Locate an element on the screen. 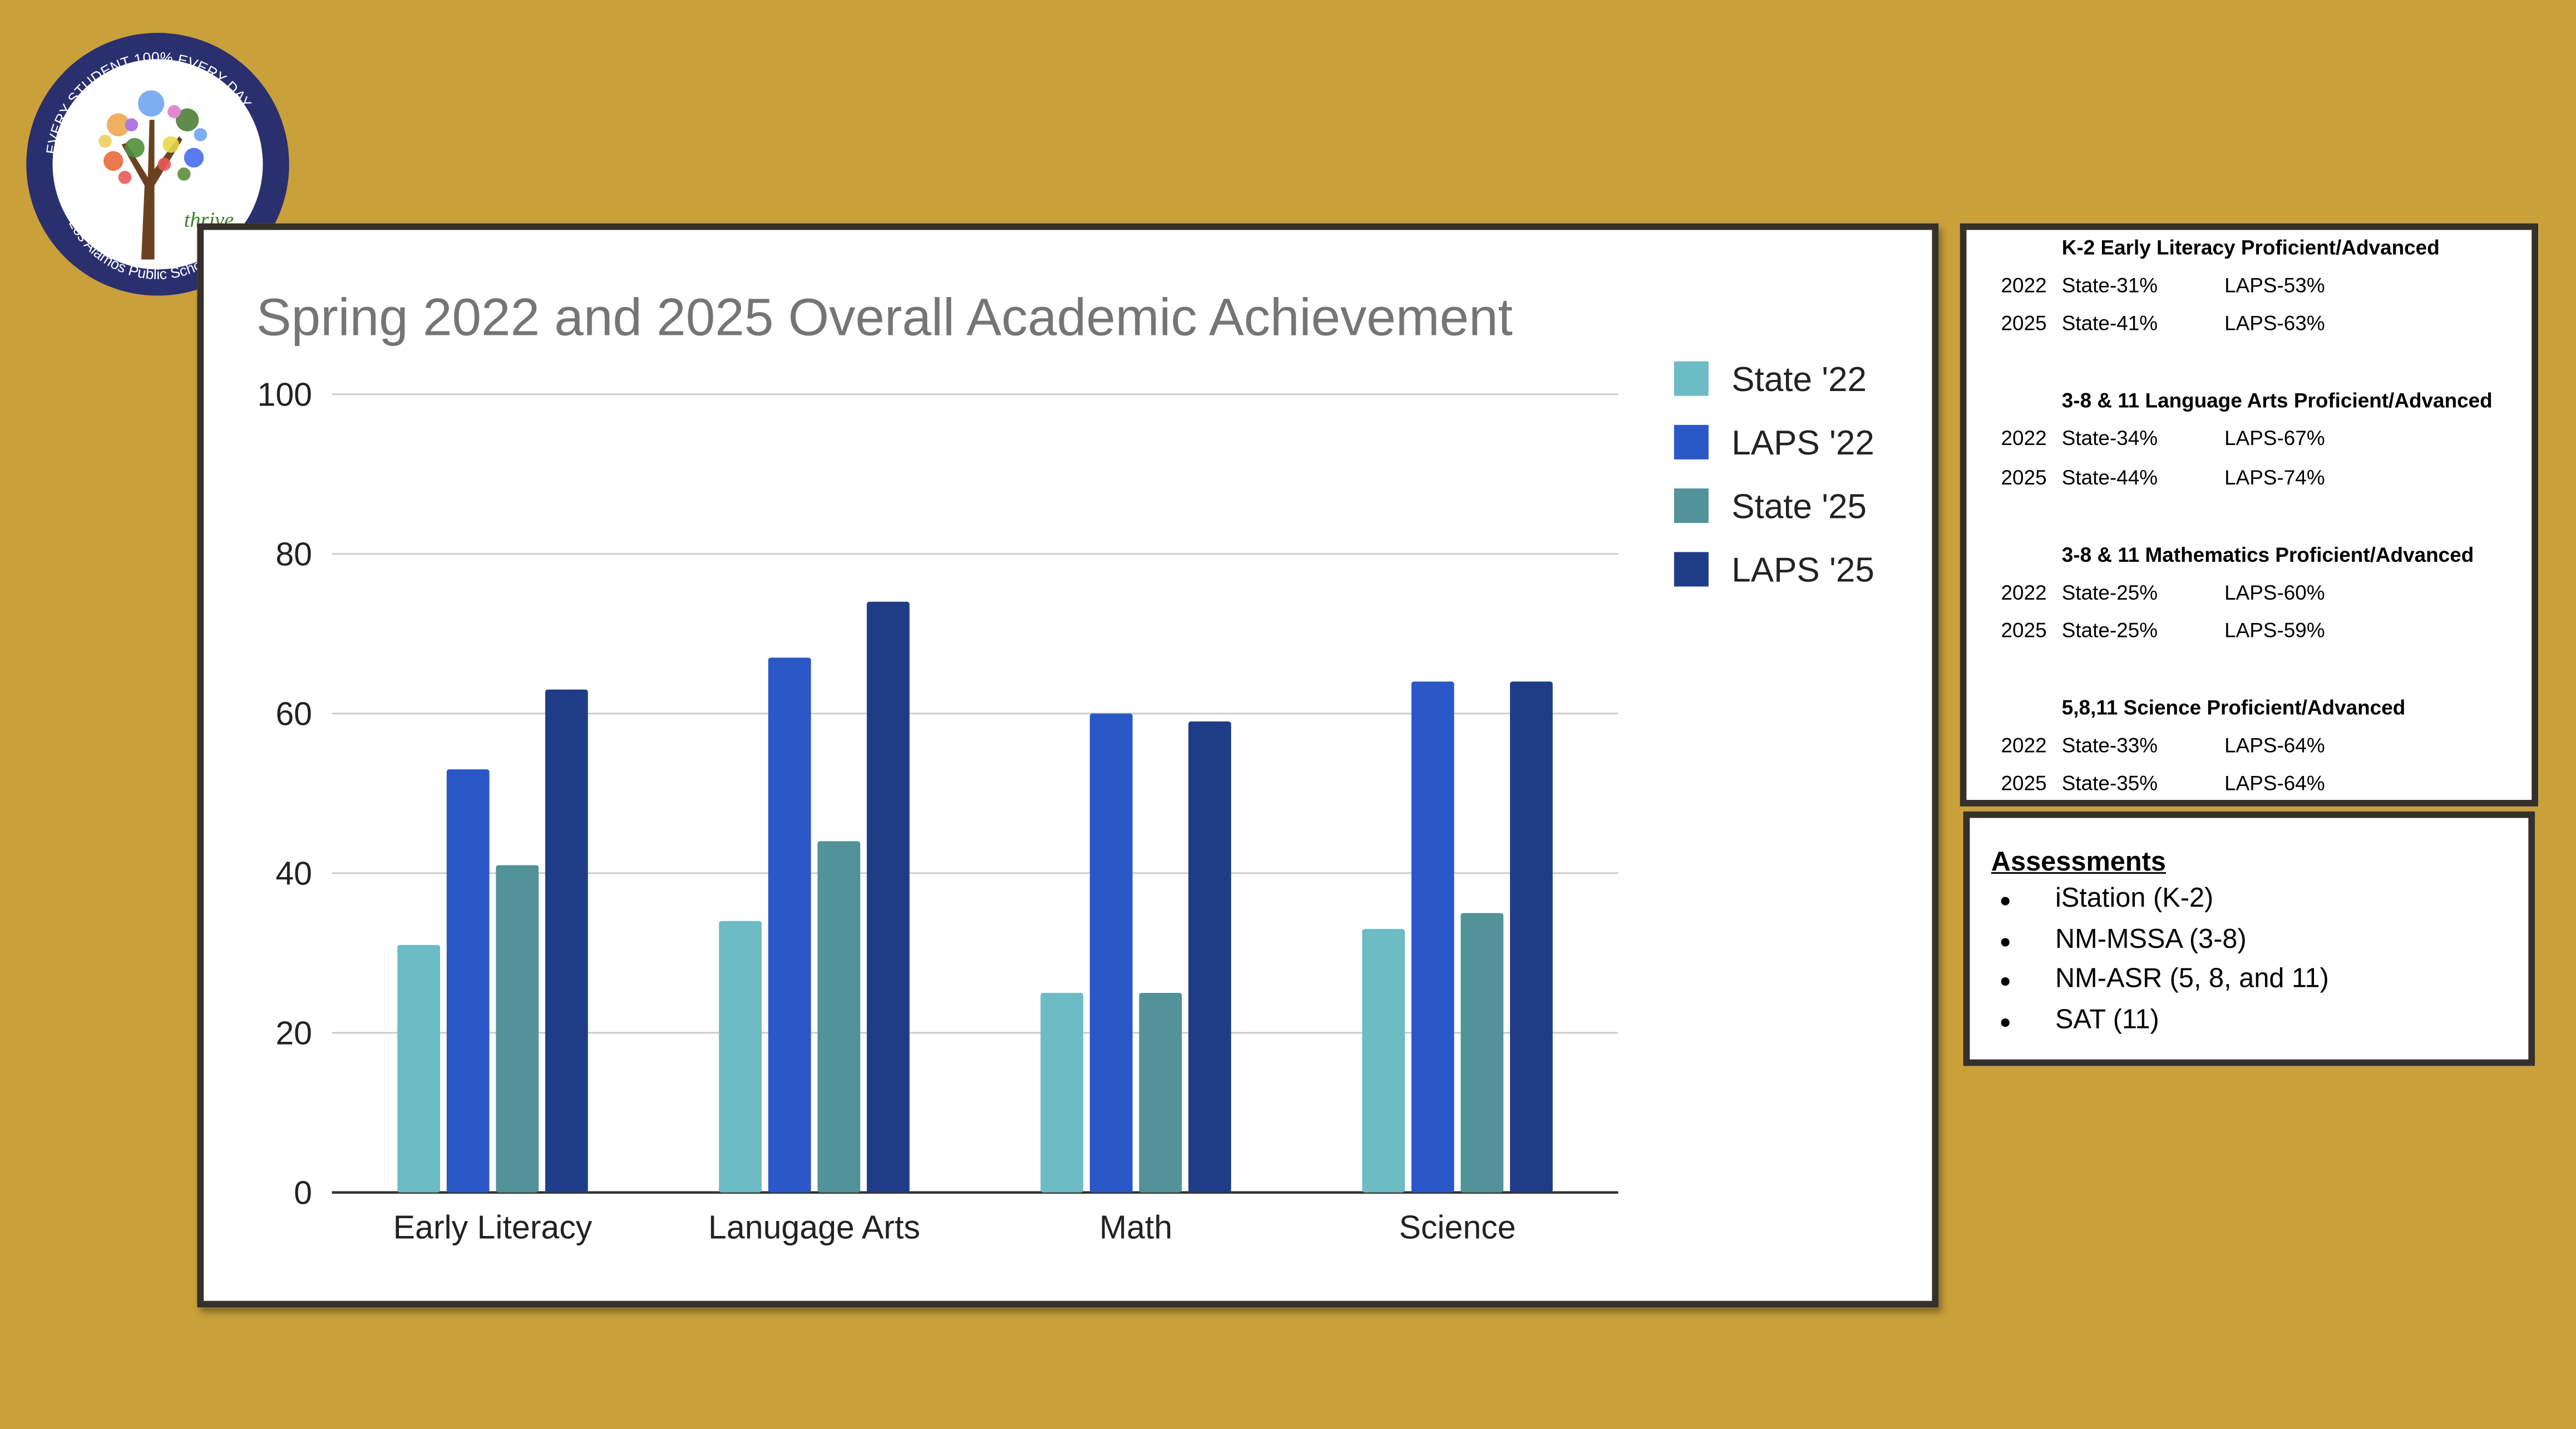  assessment-item: ● SAT (11) is located at coordinates (2079, 1020).